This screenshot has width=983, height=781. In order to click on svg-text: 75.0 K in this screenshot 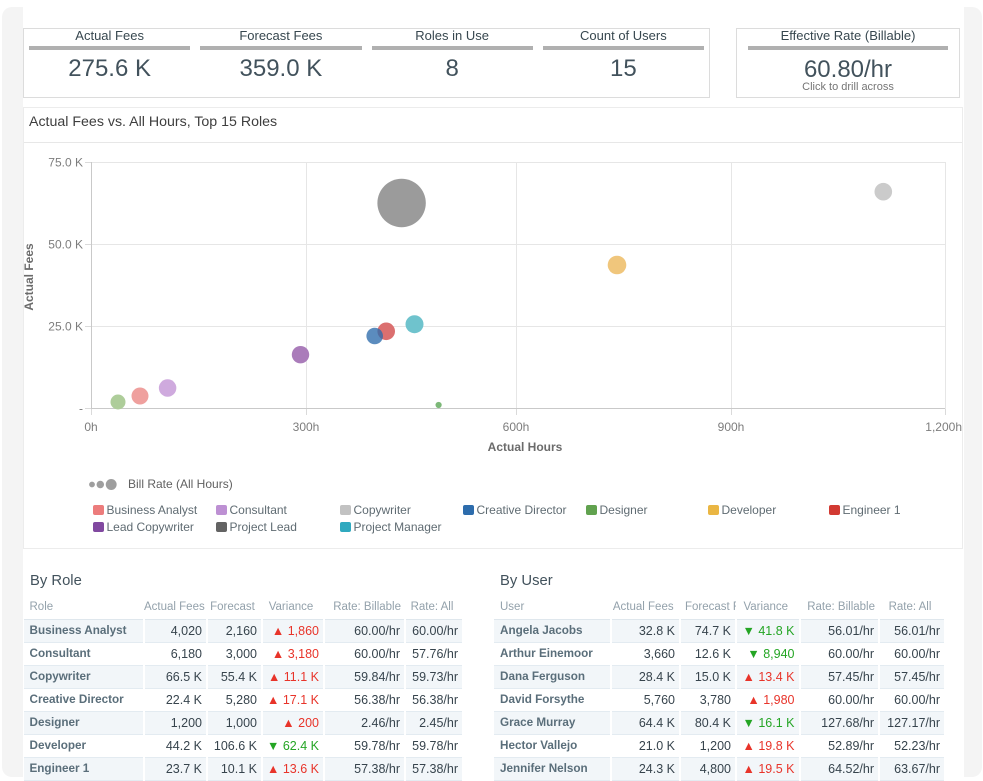, I will do `click(65, 163)`.